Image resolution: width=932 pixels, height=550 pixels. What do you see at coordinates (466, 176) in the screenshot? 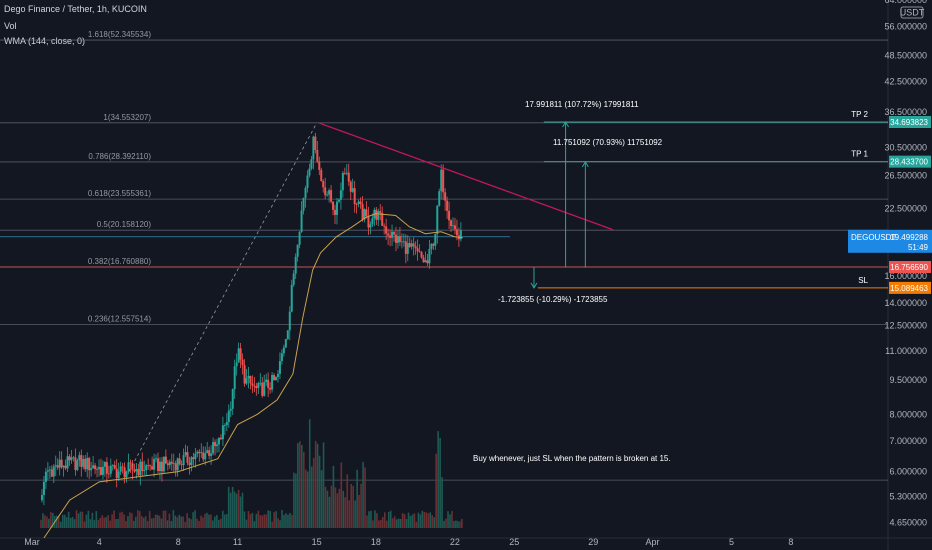
I see `descending-trendline` at bounding box center [466, 176].